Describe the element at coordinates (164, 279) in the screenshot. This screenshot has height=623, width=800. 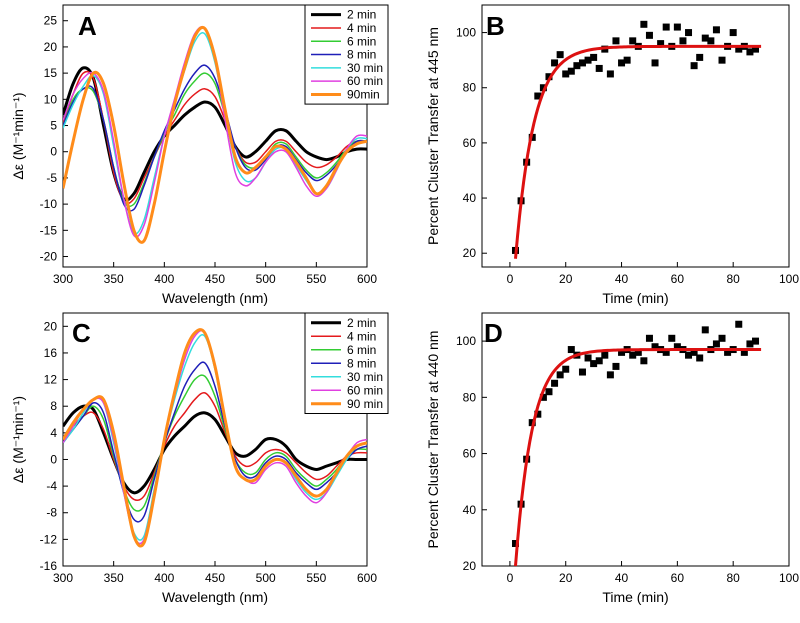
I see `chart-a-xtick-label: 400` at that location.